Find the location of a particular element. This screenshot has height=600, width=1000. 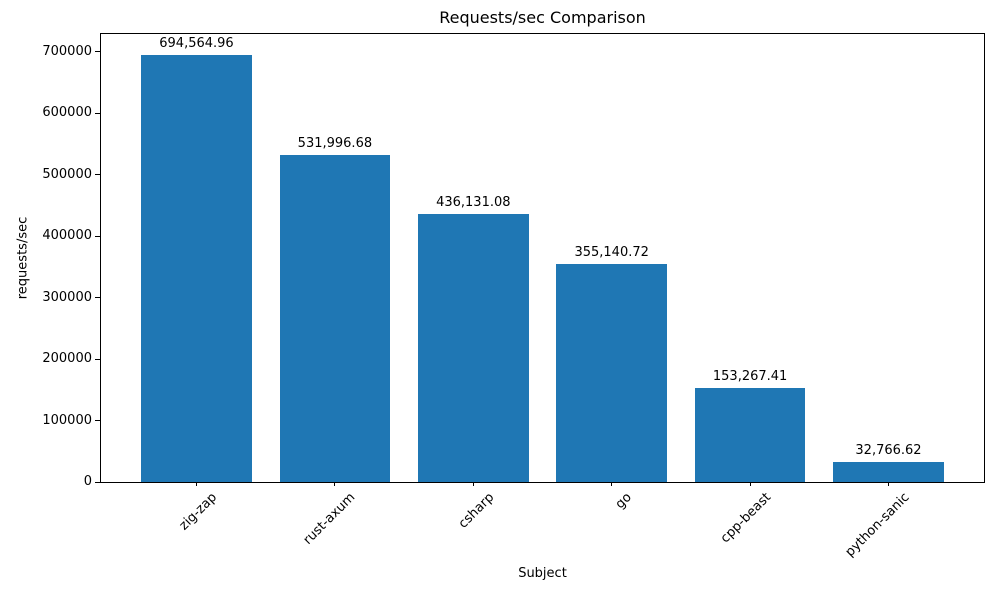

y-tick-label: 500000 is located at coordinates (67, 174).